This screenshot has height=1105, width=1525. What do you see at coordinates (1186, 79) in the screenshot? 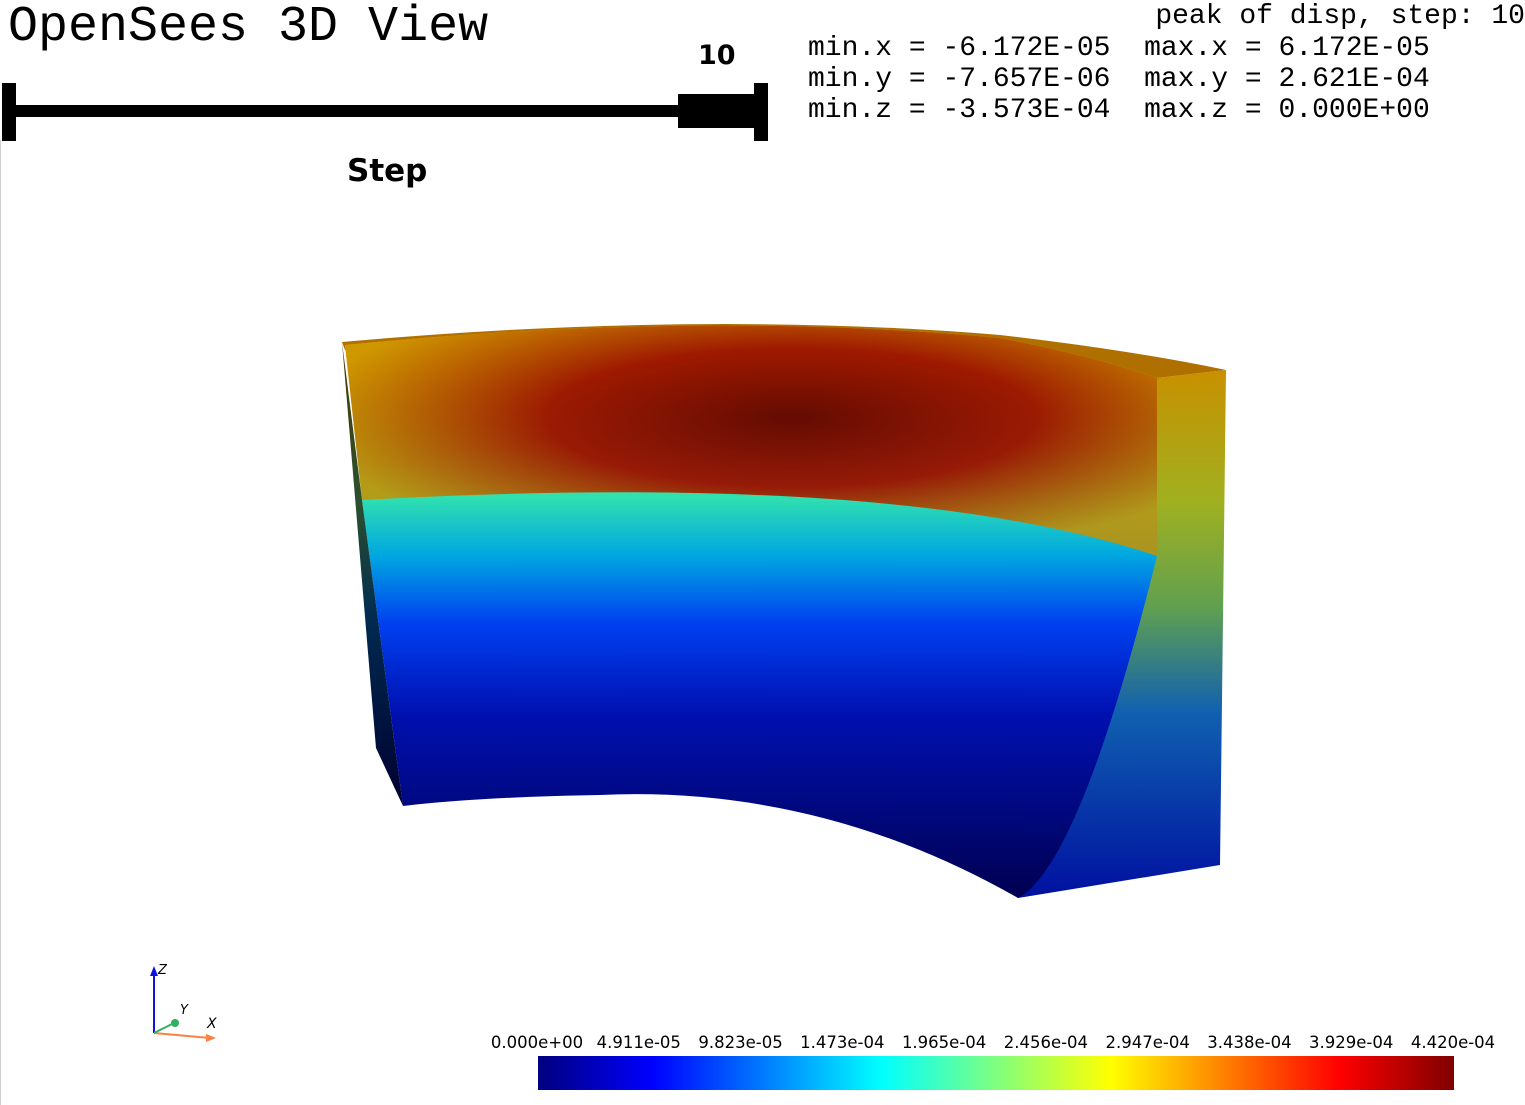
I see `max-label: max.y` at bounding box center [1186, 79].